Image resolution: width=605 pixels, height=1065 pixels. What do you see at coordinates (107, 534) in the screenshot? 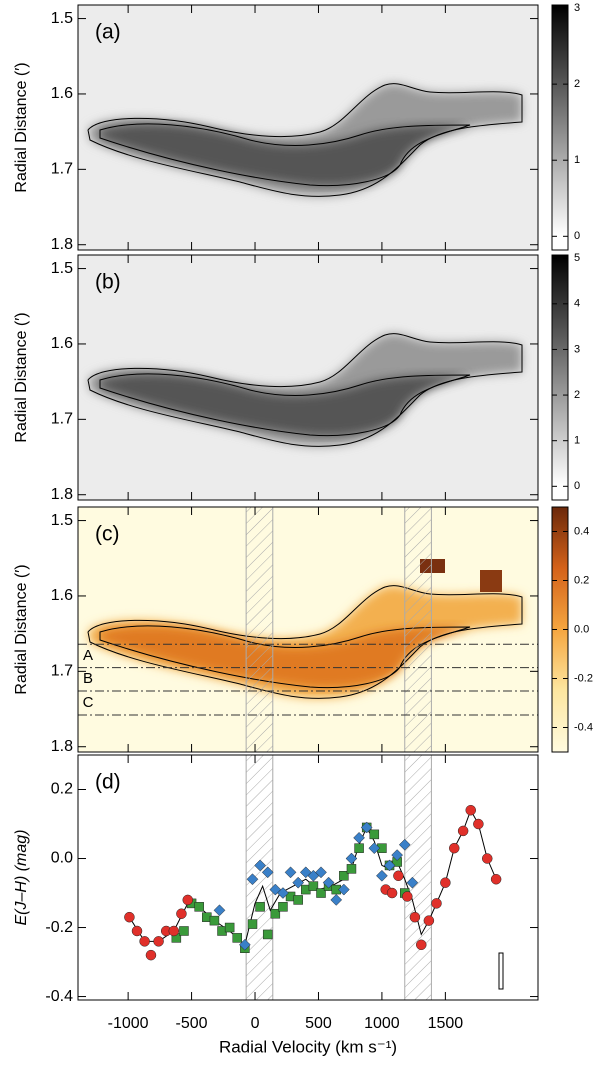
I see `panel-label: (c)` at bounding box center [107, 534].